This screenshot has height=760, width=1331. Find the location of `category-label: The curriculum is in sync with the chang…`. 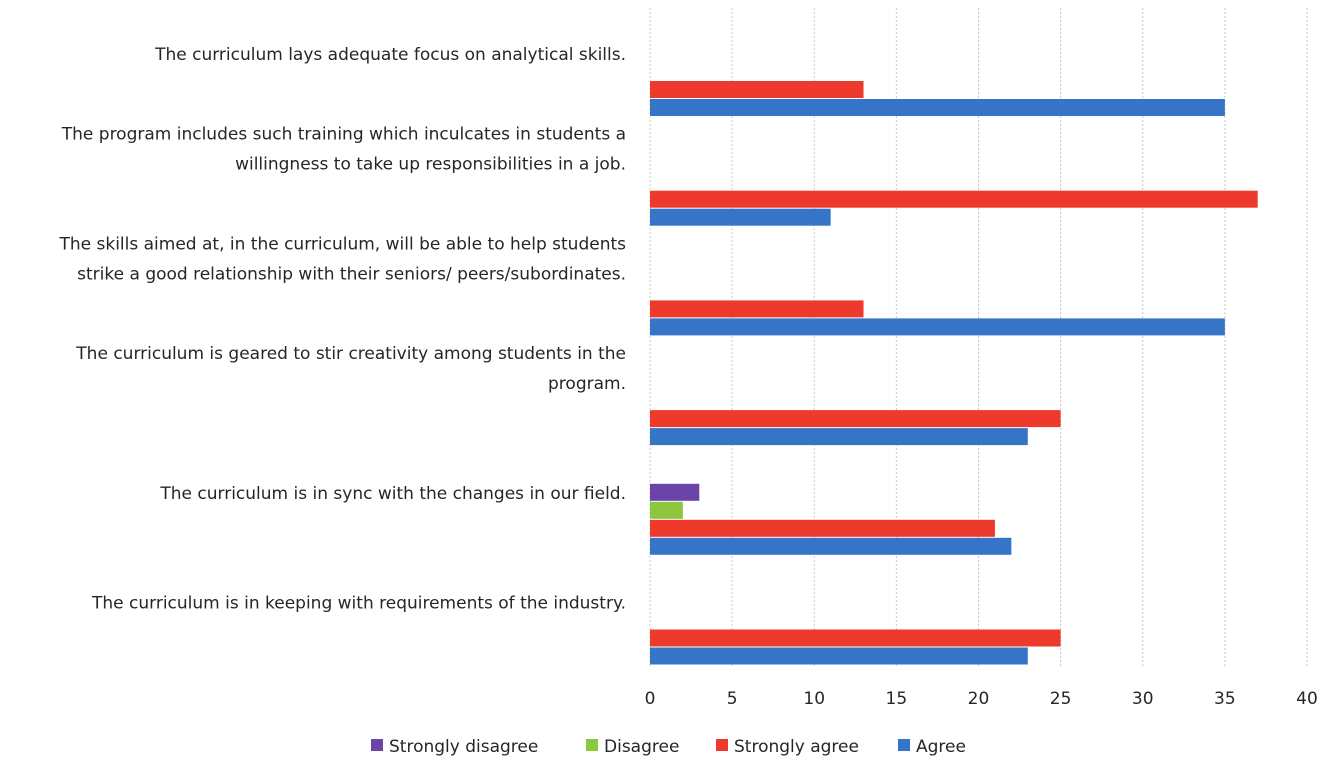

category-label: The curriculum is in sync with the chang… is located at coordinates (392, 494).